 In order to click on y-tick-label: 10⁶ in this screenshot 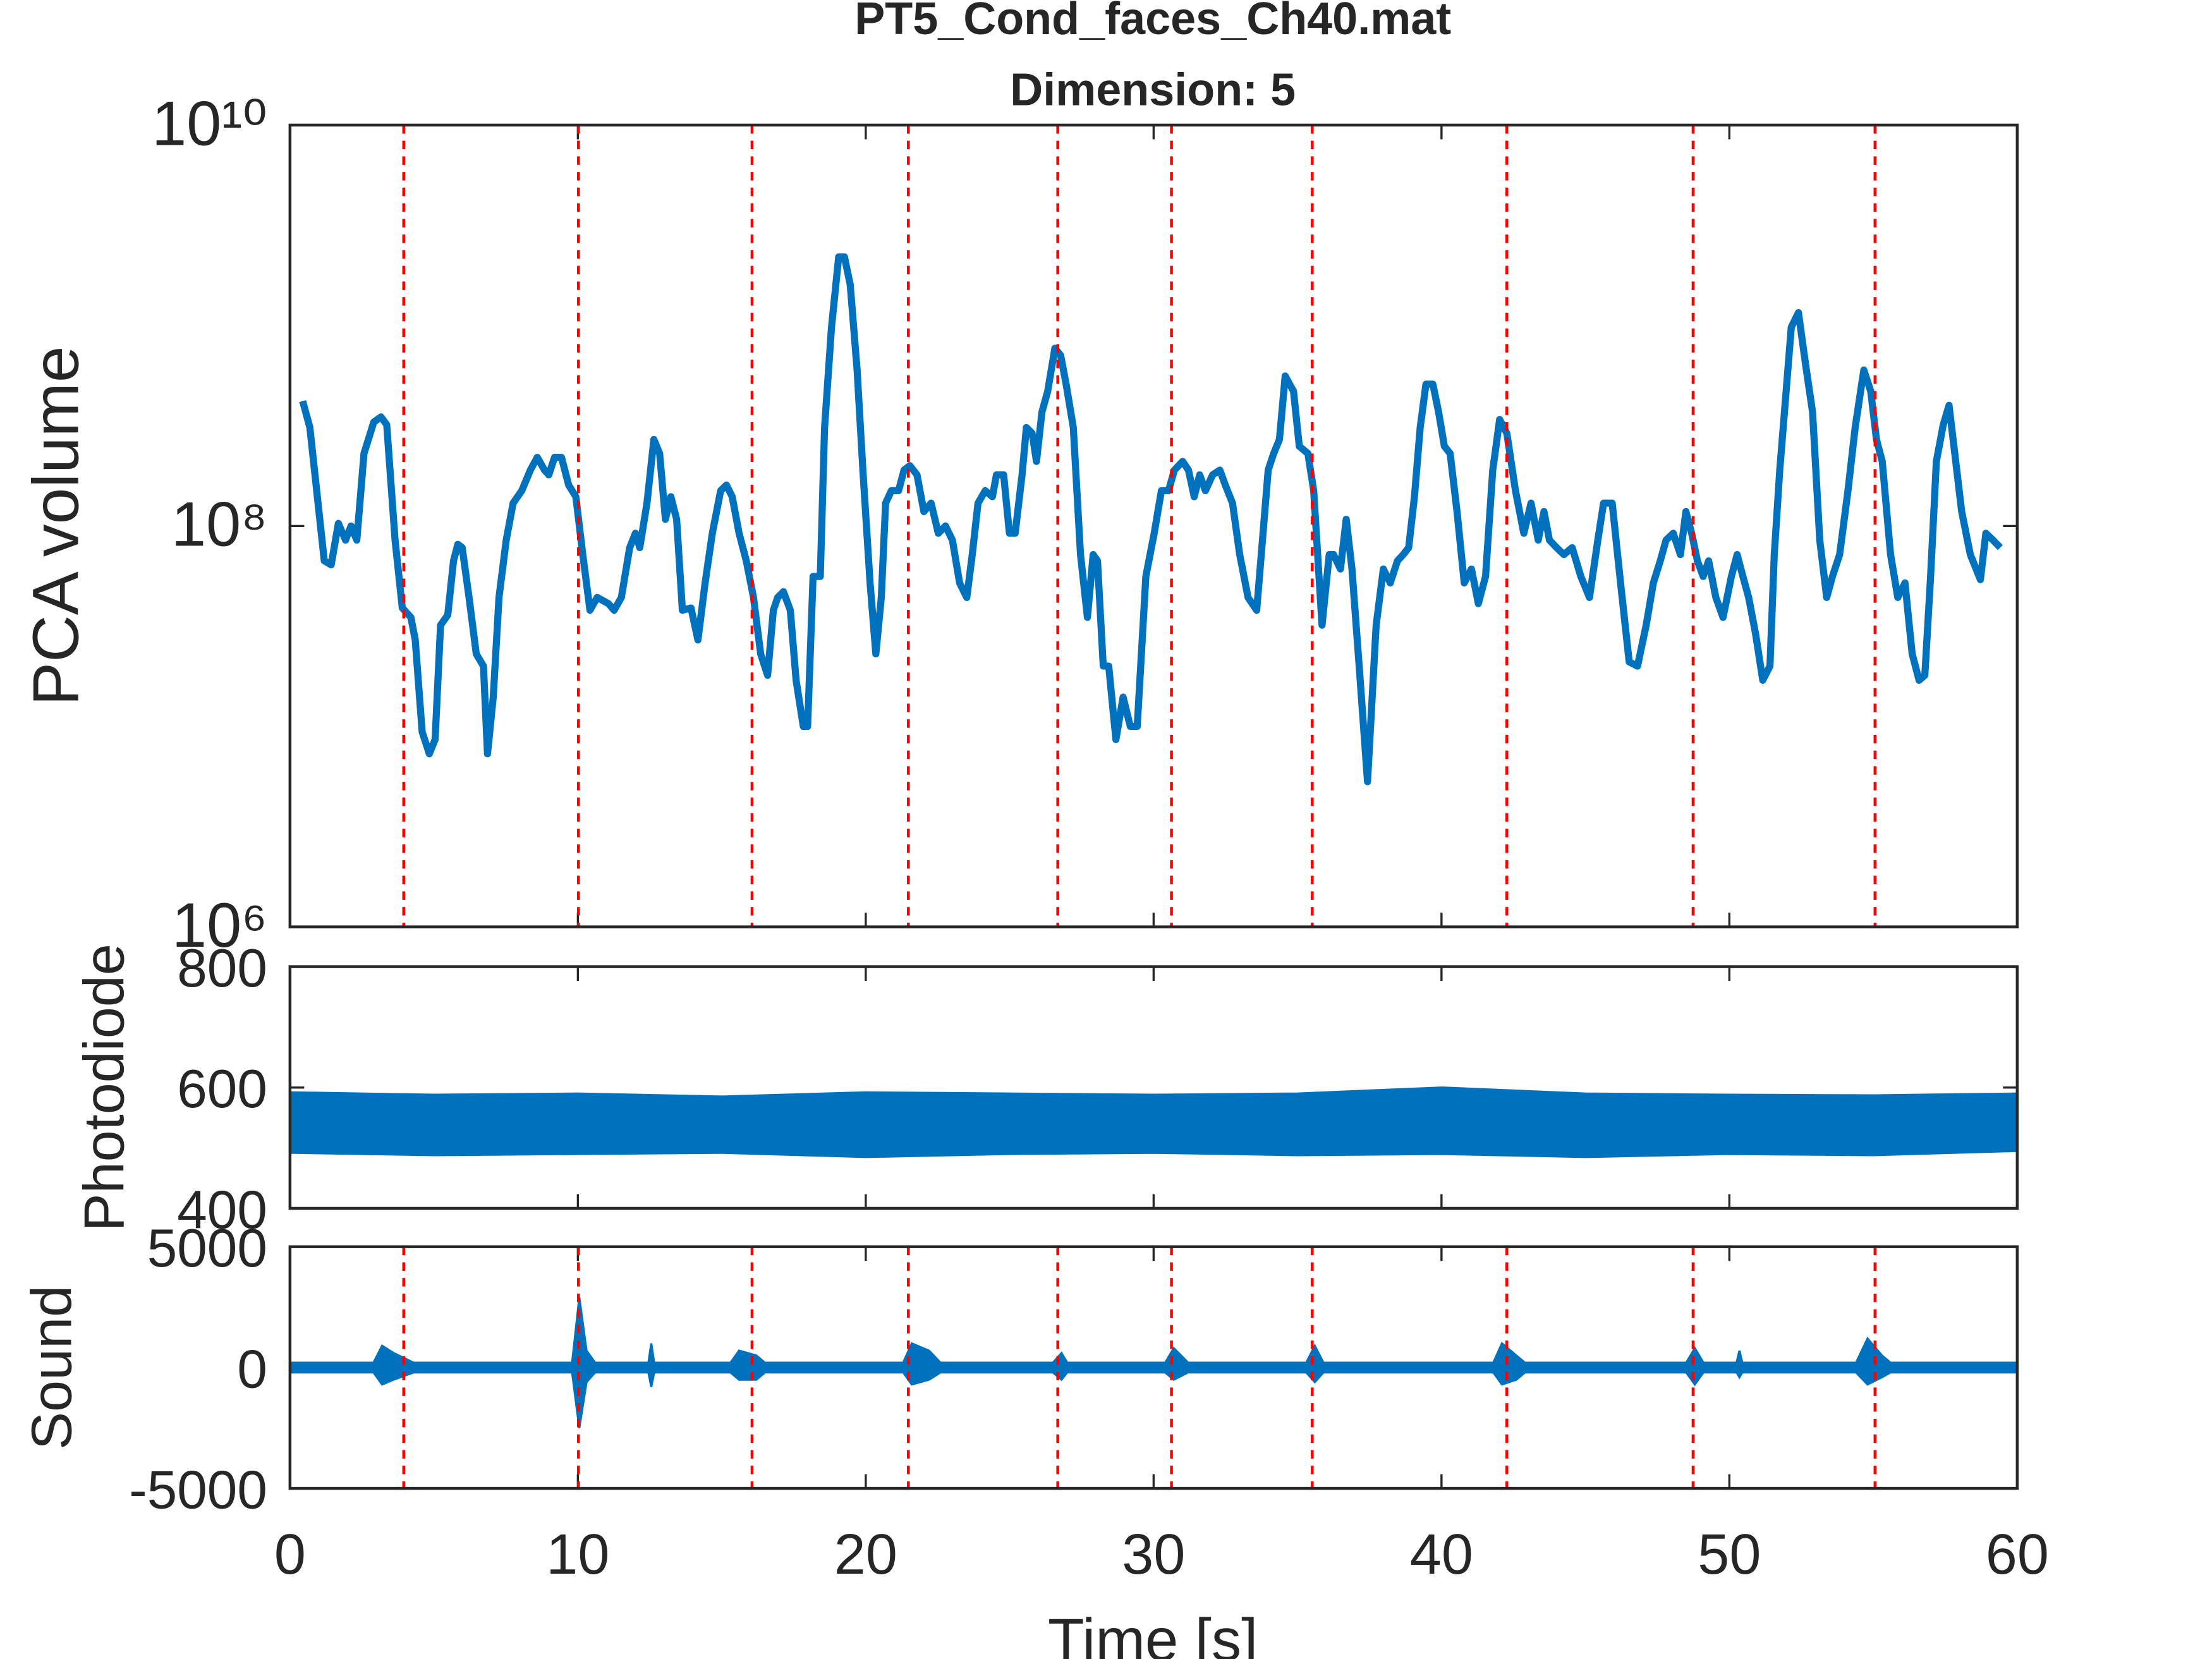, I will do `click(219, 925)`.